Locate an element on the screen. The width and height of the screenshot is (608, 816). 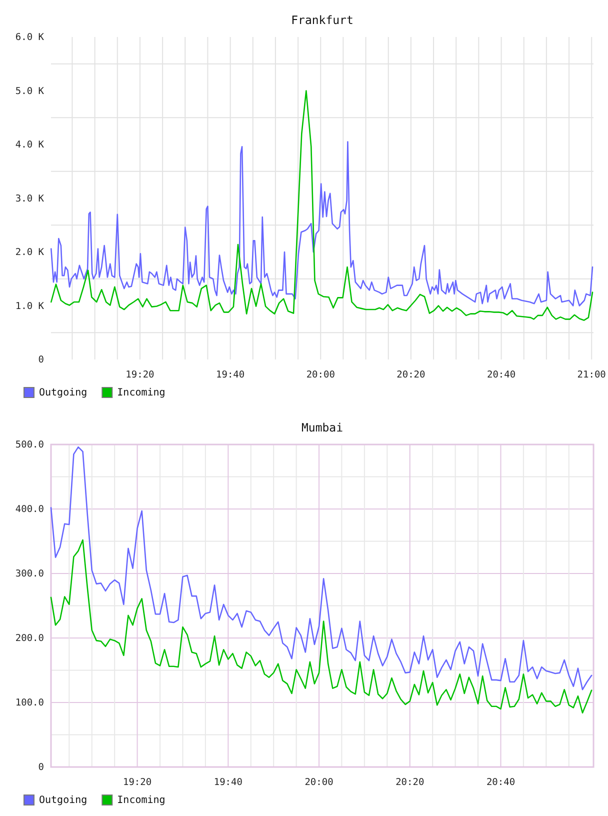
y-tick-label: 1.0 K is located at coordinates (29, 306).